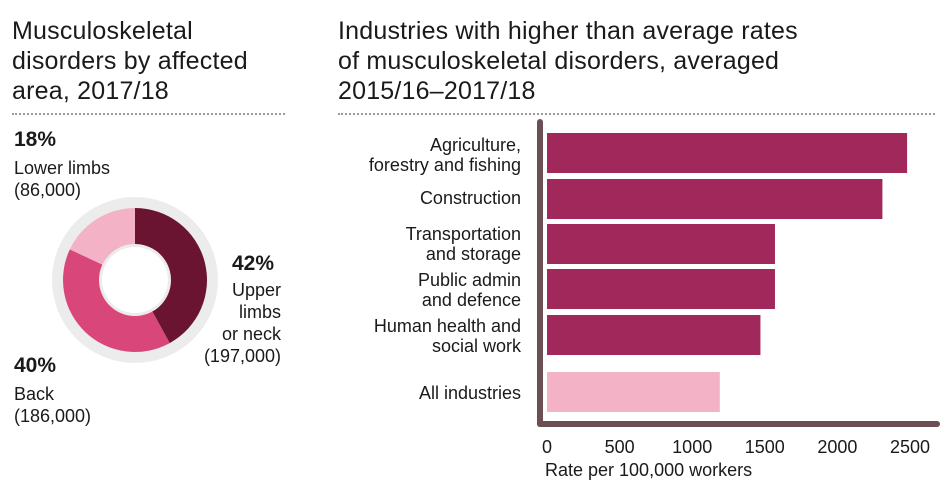 The image size is (951, 491). Describe the element at coordinates (910, 447) in the screenshot. I see `x-tick-label: 2500` at that location.